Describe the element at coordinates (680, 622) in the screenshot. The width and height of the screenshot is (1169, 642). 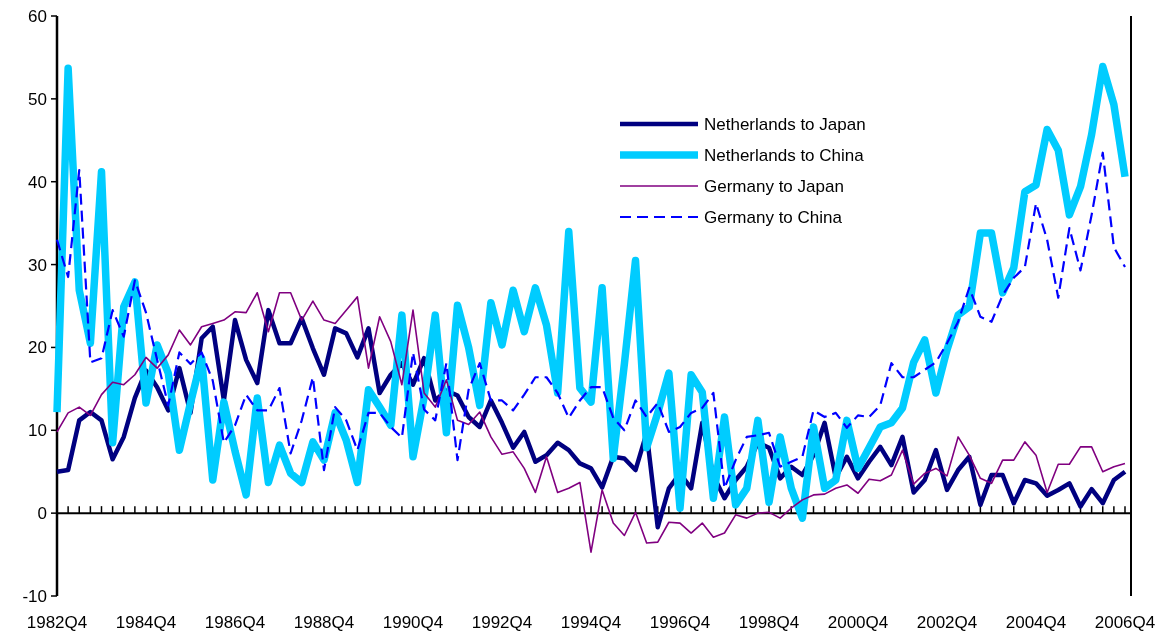
I see `x-tick-label: 1996Q4` at that location.